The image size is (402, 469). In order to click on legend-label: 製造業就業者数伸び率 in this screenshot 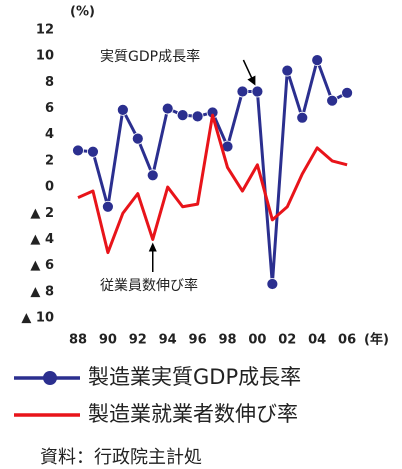, I will do `click(193, 414)`.